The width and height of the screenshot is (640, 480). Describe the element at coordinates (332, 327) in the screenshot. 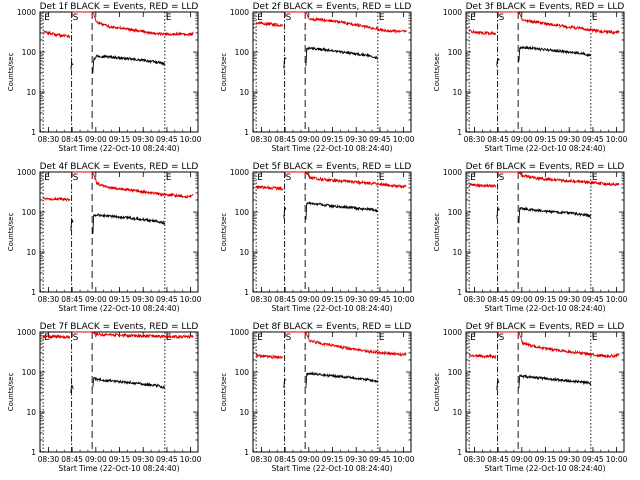

I see `panel-title: Det 8f BLACK = Events, RED = LLD` at that location.